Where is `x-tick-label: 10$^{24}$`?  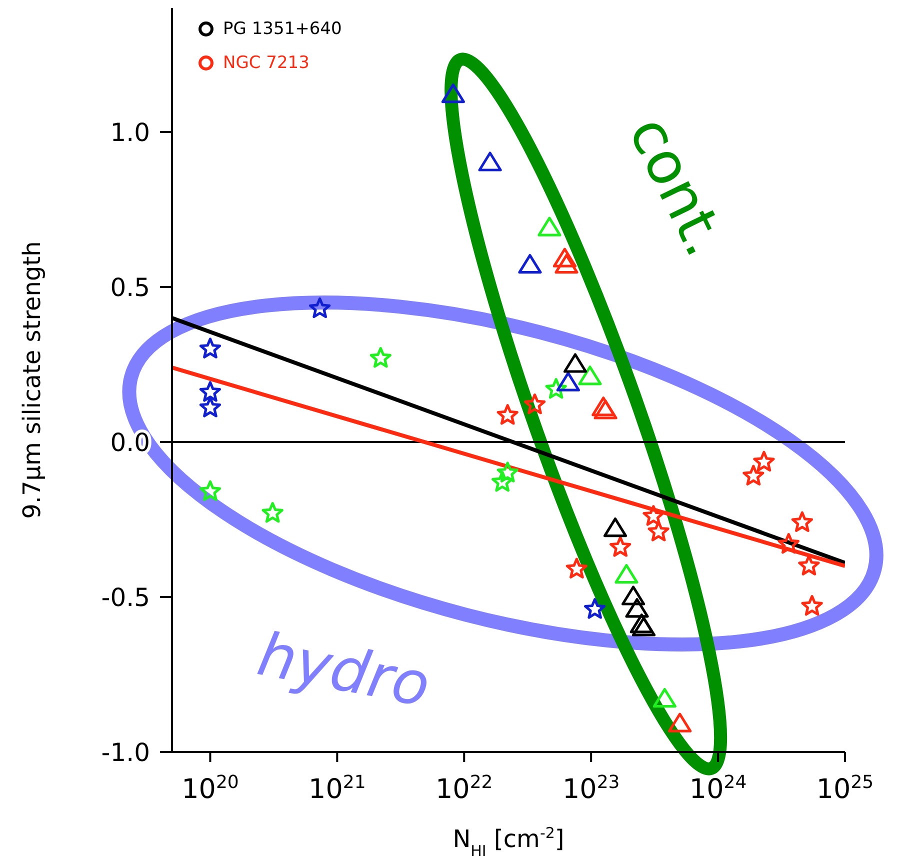
x-tick-label: 10$^{24}$ is located at coordinates (718, 788).